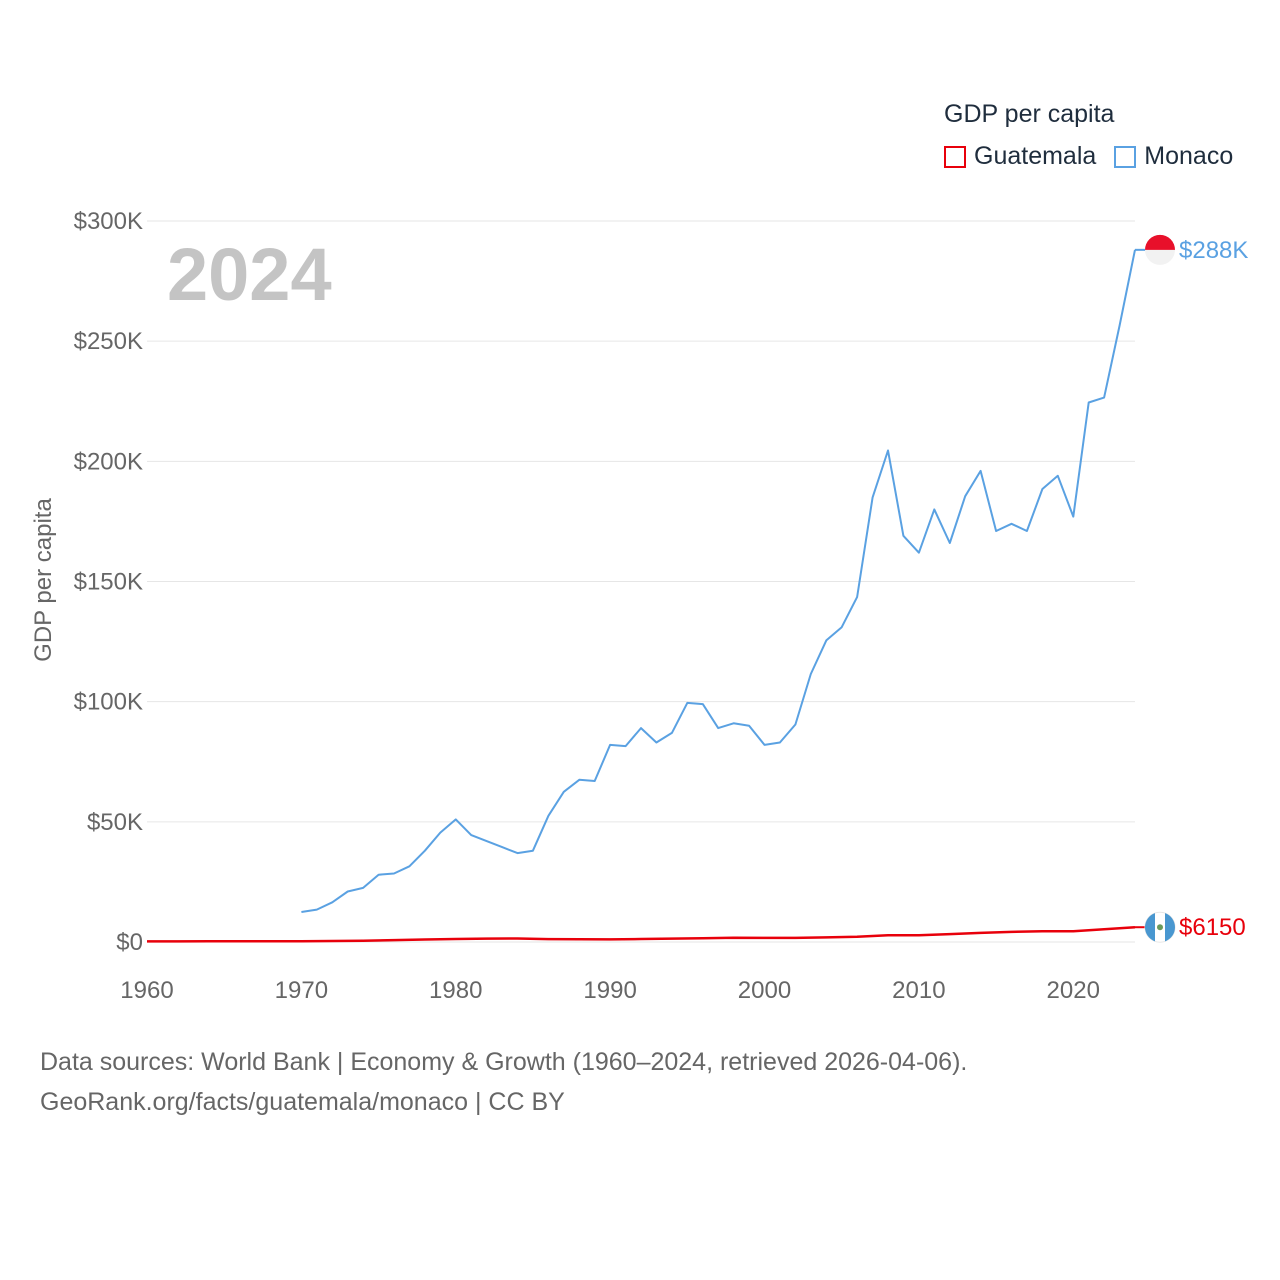 This screenshot has width=1280, height=1280. I want to click on legend-title: GDP per capita, so click(1029, 114).